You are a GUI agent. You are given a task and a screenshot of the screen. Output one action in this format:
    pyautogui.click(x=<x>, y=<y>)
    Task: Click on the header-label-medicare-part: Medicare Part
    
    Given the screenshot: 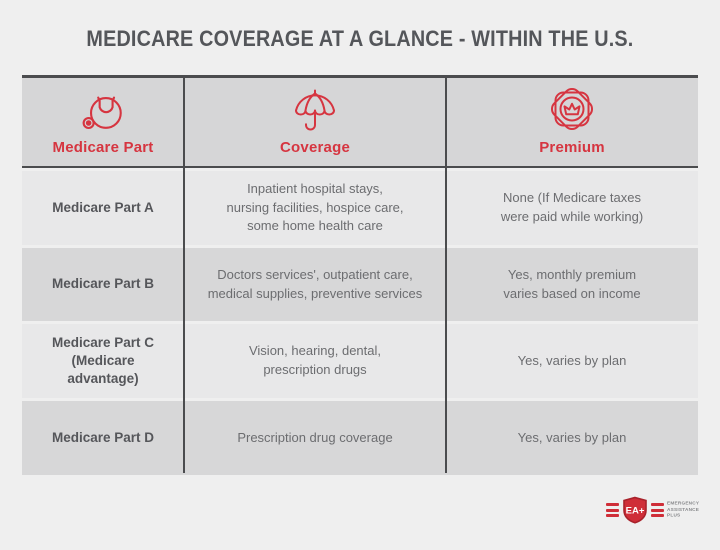 What is the action you would take?
    pyautogui.click(x=103, y=147)
    